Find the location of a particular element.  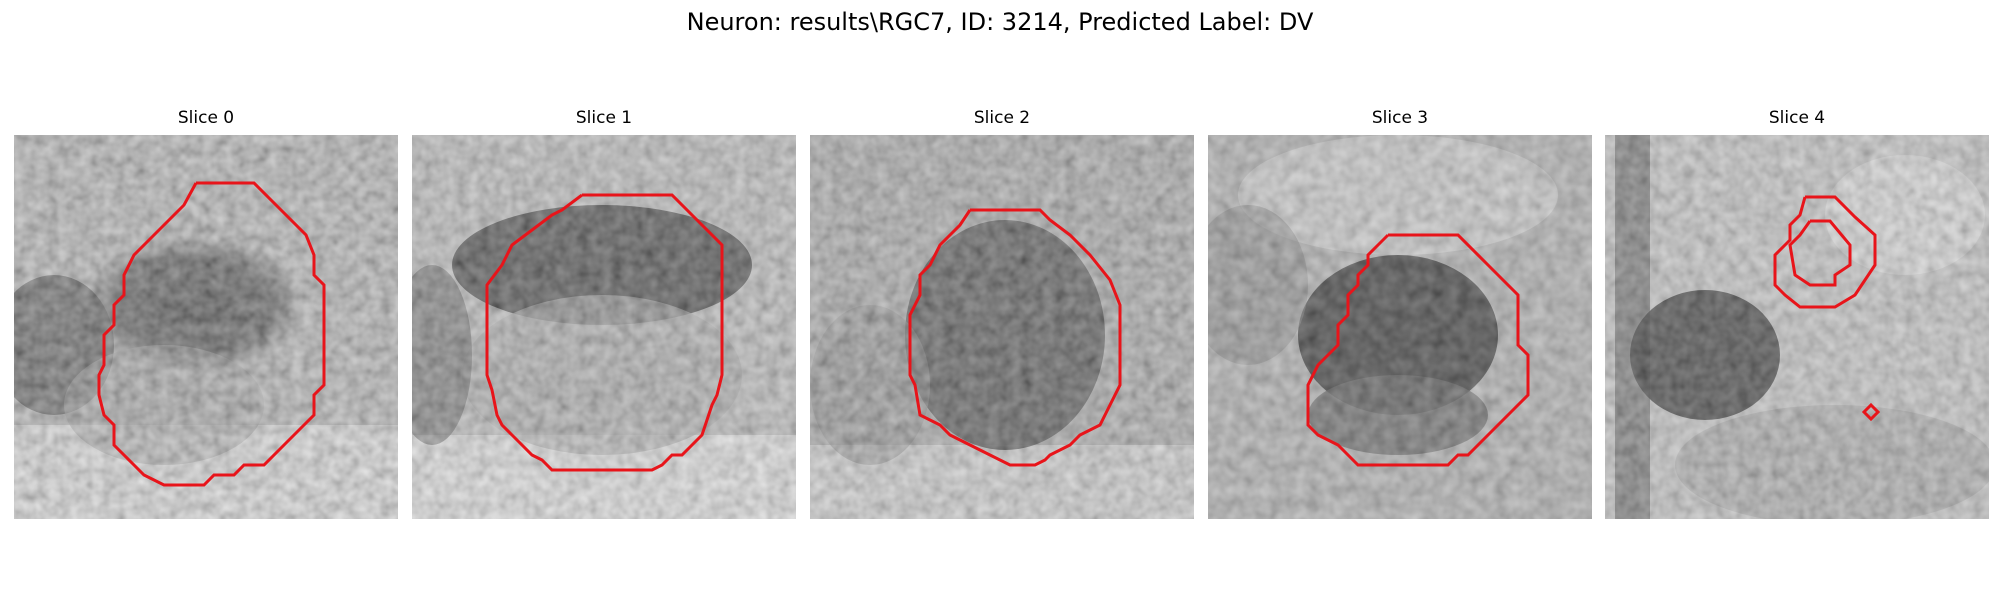

slice-panel-4: Slice 4 is located at coordinates (1797, 314).